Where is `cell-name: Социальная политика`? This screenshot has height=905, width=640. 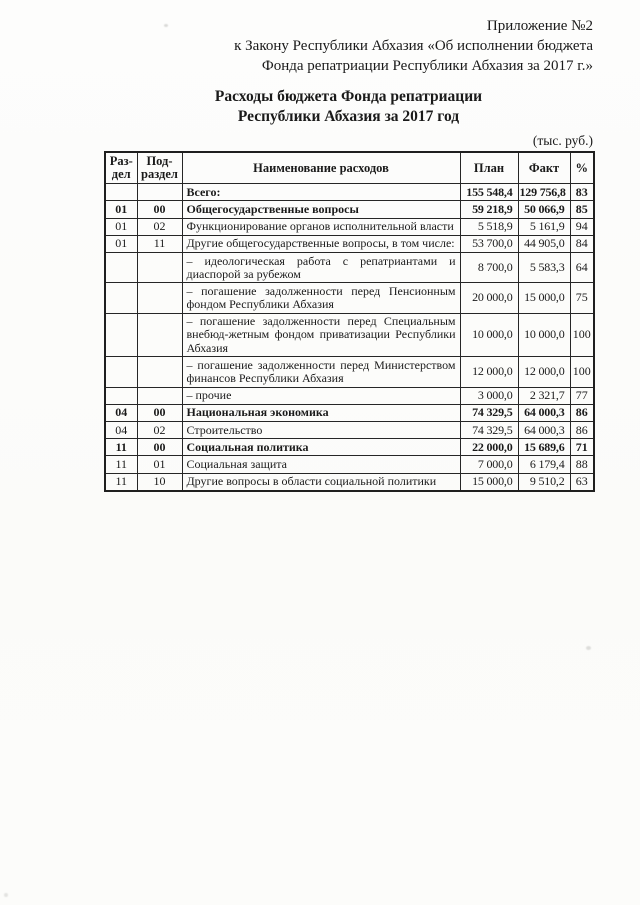 cell-name: Социальная политика is located at coordinates (321, 447).